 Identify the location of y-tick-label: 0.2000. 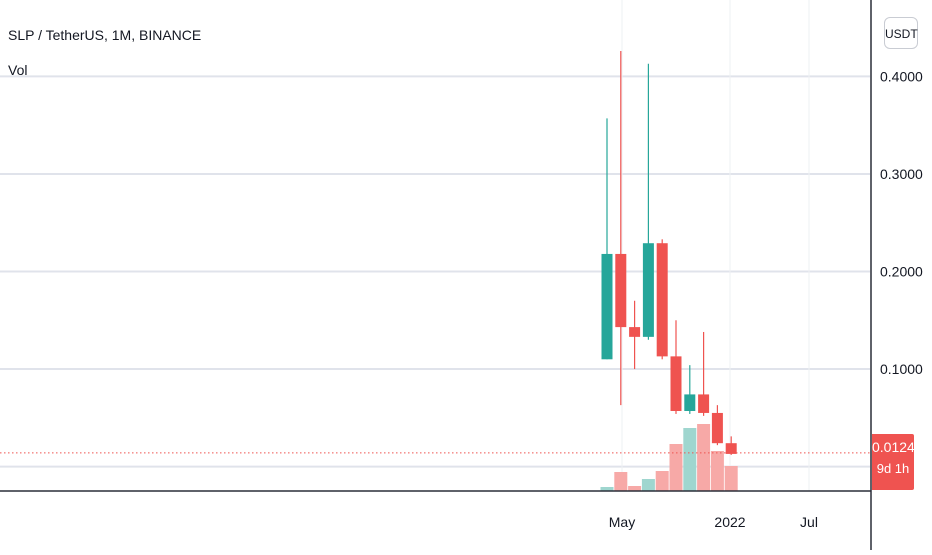
(901, 272).